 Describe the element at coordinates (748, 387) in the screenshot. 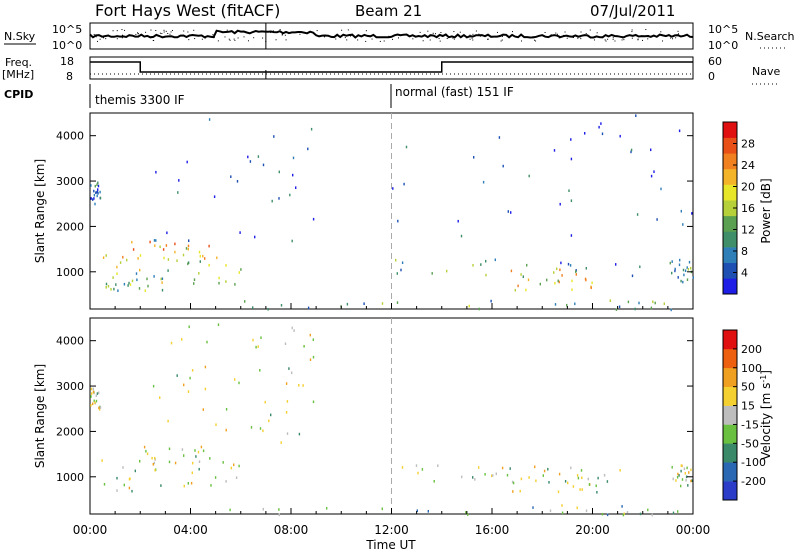

I see `colorbar-tick-label: 50` at that location.